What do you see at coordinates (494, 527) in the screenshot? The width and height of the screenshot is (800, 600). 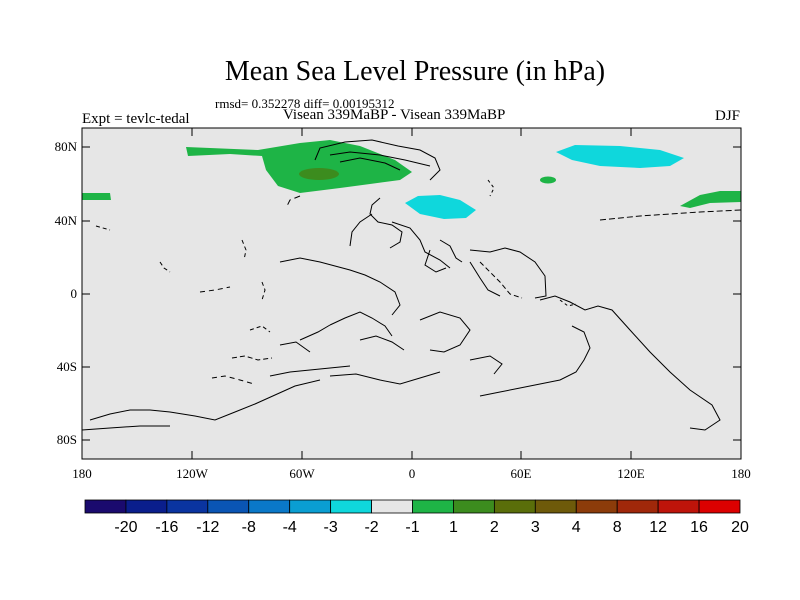 I see `colorbar-label: 2` at bounding box center [494, 527].